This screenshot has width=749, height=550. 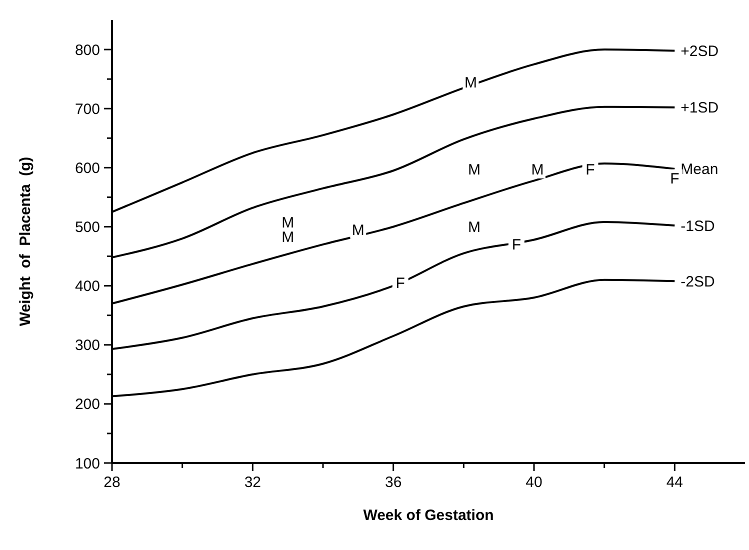 What do you see at coordinates (698, 226) in the screenshot?
I see `series-label: -1SD` at bounding box center [698, 226].